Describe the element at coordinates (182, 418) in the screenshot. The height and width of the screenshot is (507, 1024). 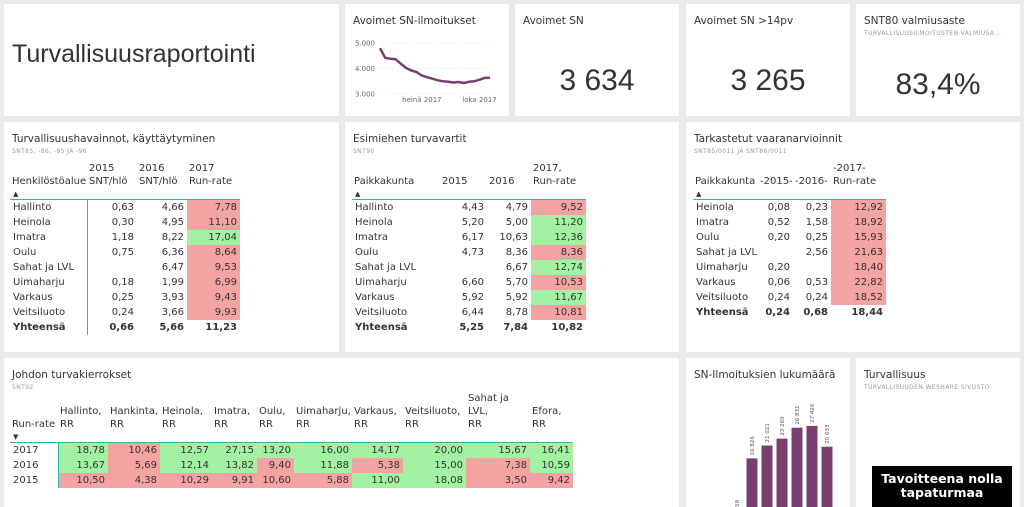
I see `column-header: Heinola, RR` at that location.